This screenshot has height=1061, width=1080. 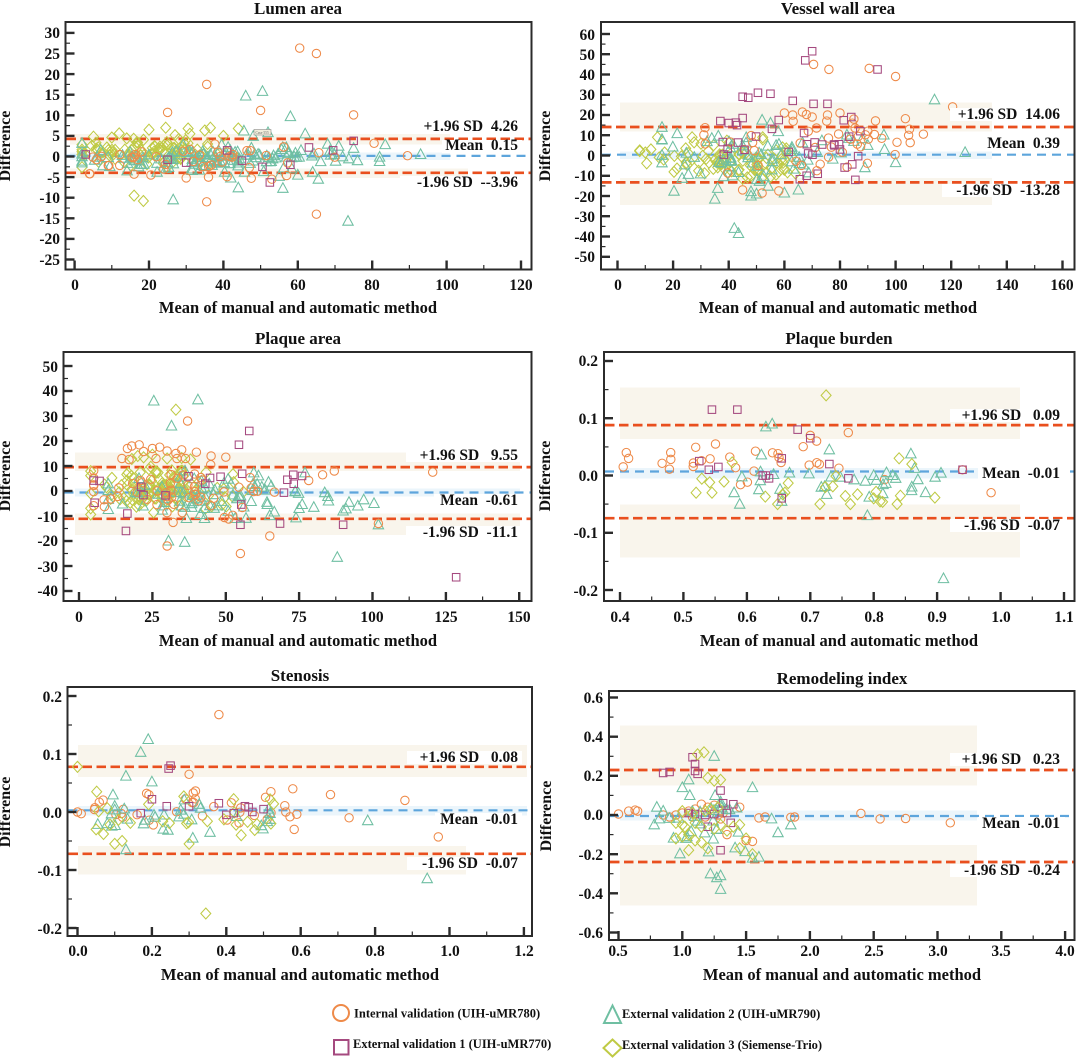 I want to click on svg-text: 60, so click(x=298, y=285).